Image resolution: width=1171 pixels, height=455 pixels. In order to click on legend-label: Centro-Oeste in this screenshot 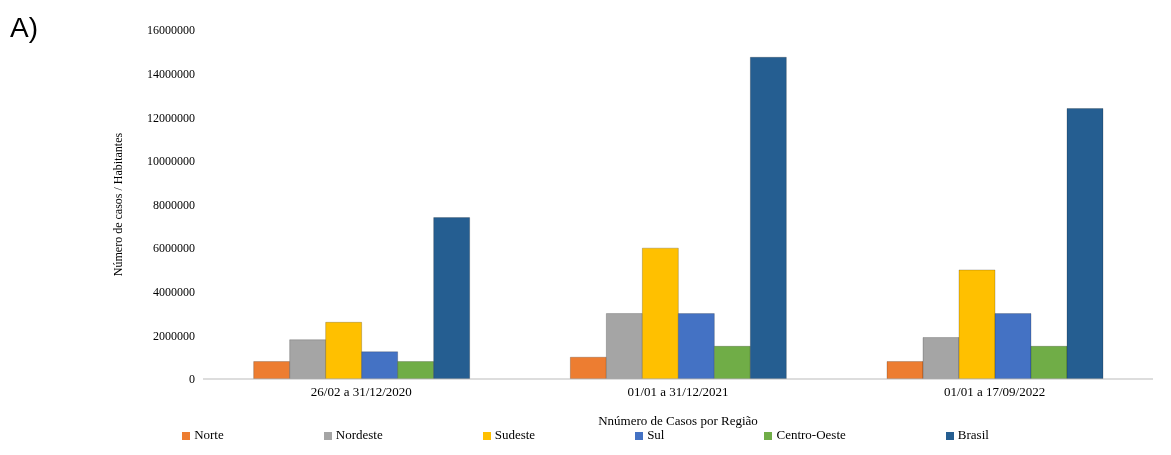, I will do `click(811, 434)`.